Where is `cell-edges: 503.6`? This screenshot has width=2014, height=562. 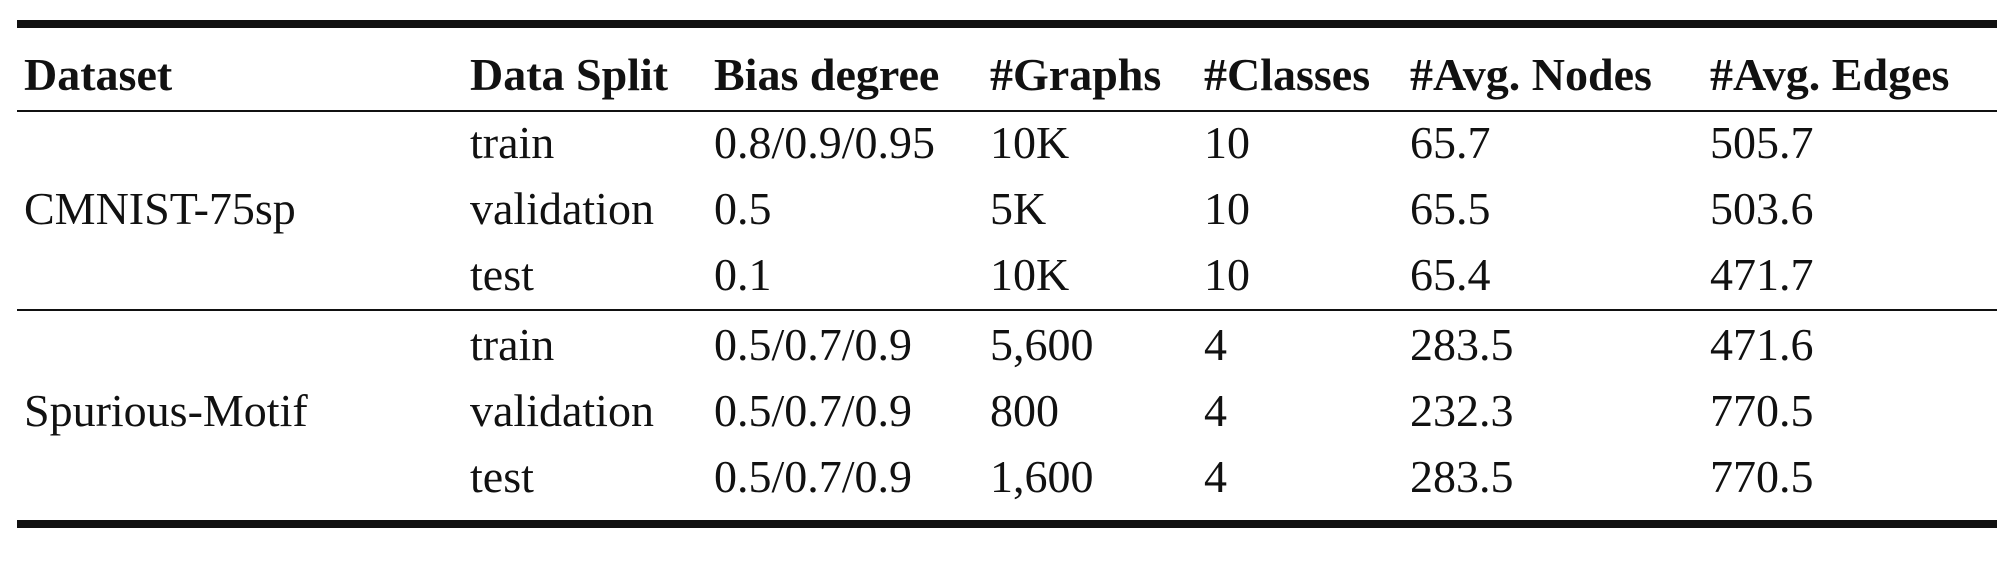 cell-edges: 503.6 is located at coordinates (1762, 208).